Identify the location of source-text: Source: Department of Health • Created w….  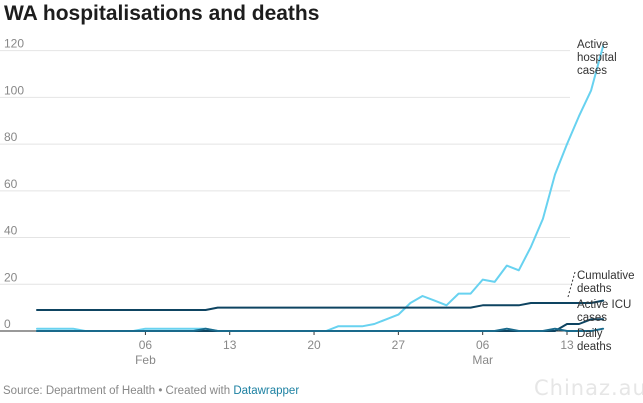
(118, 391).